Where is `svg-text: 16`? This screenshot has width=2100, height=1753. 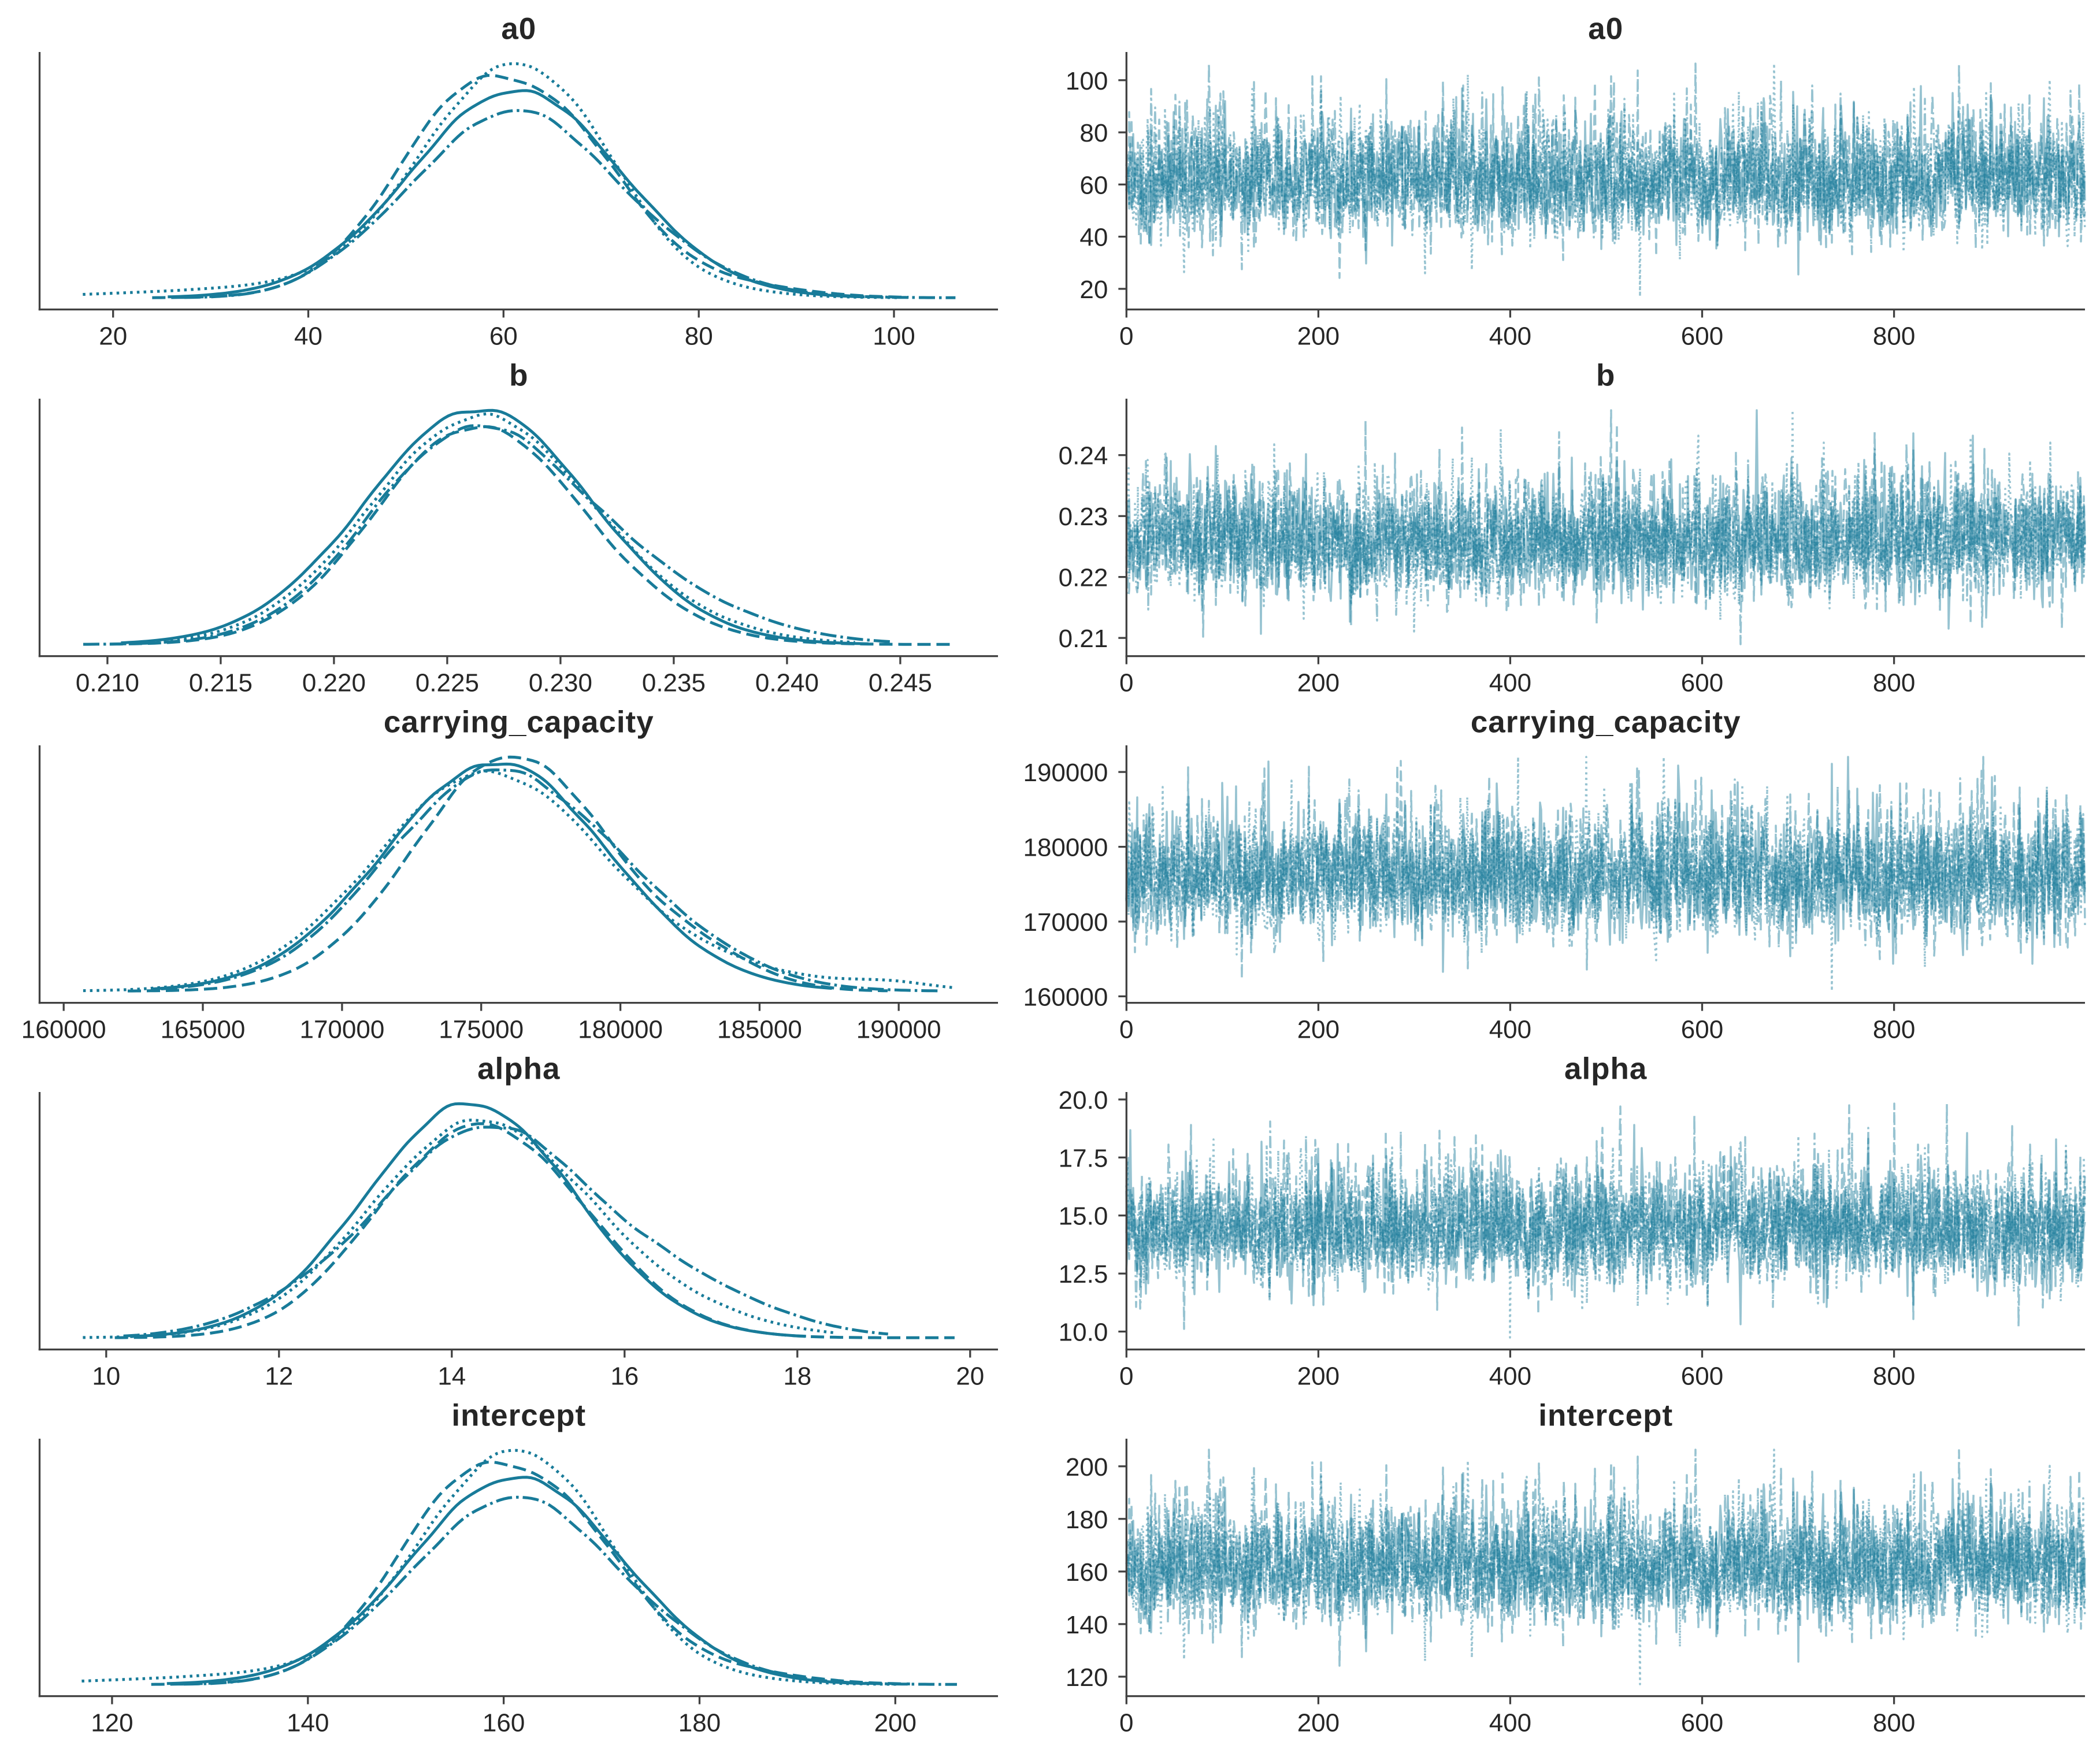
svg-text: 16 is located at coordinates (624, 1376).